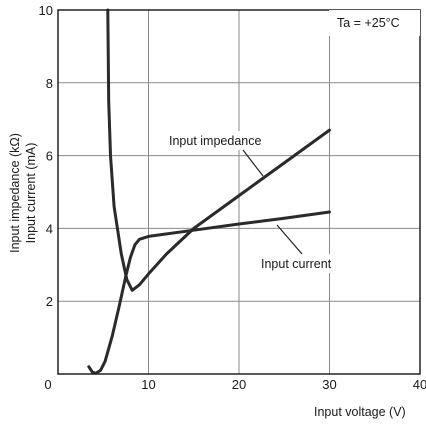 Image resolution: width=426 pixels, height=428 pixels. What do you see at coordinates (49, 83) in the screenshot?
I see `y-tick-label: 8` at bounding box center [49, 83].